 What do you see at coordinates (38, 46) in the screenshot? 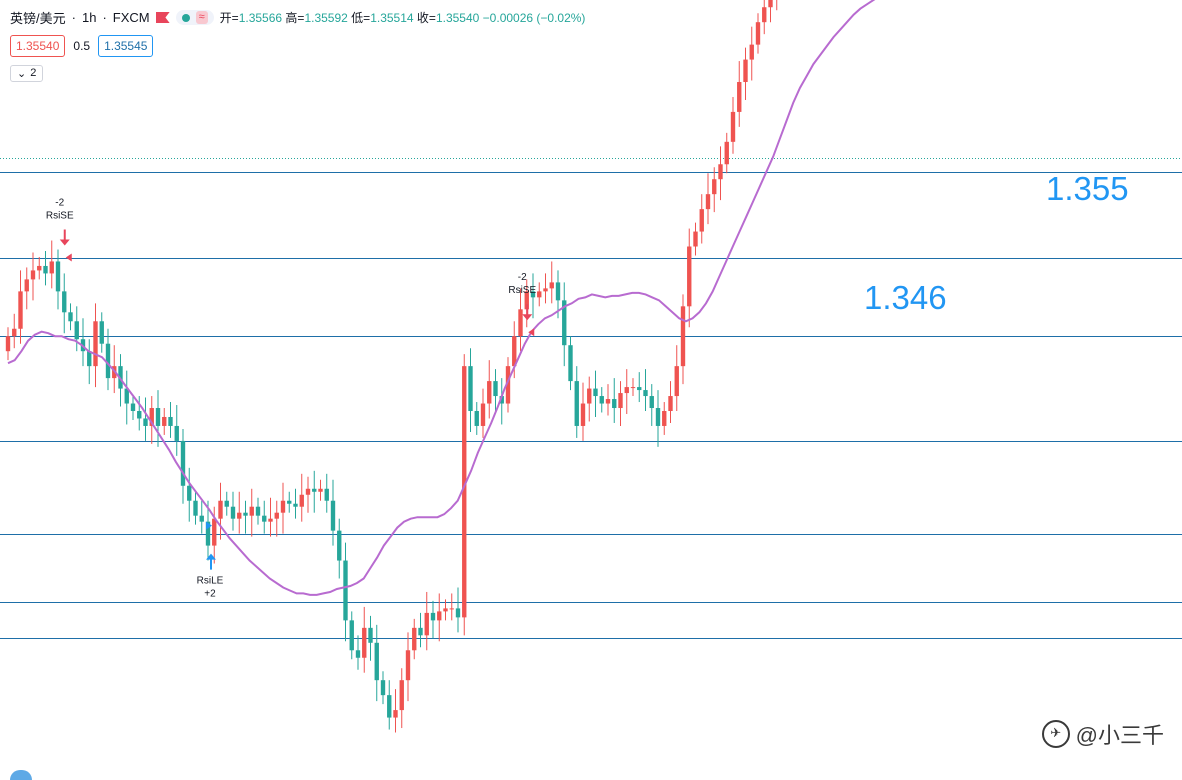
I see `sell-button: 1.35540` at bounding box center [38, 46].